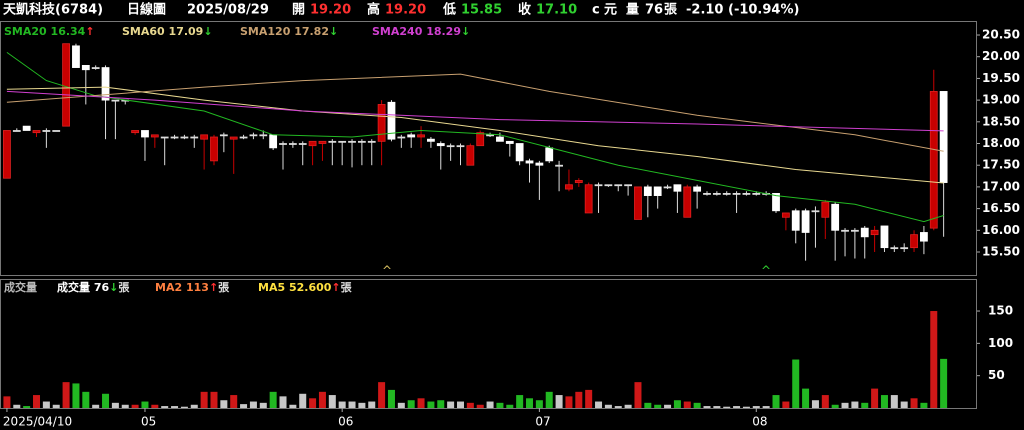 The width and height of the screenshot is (1024, 430). Describe the element at coordinates (405, 10) in the screenshot. I see `high-value: 19.20` at that location.